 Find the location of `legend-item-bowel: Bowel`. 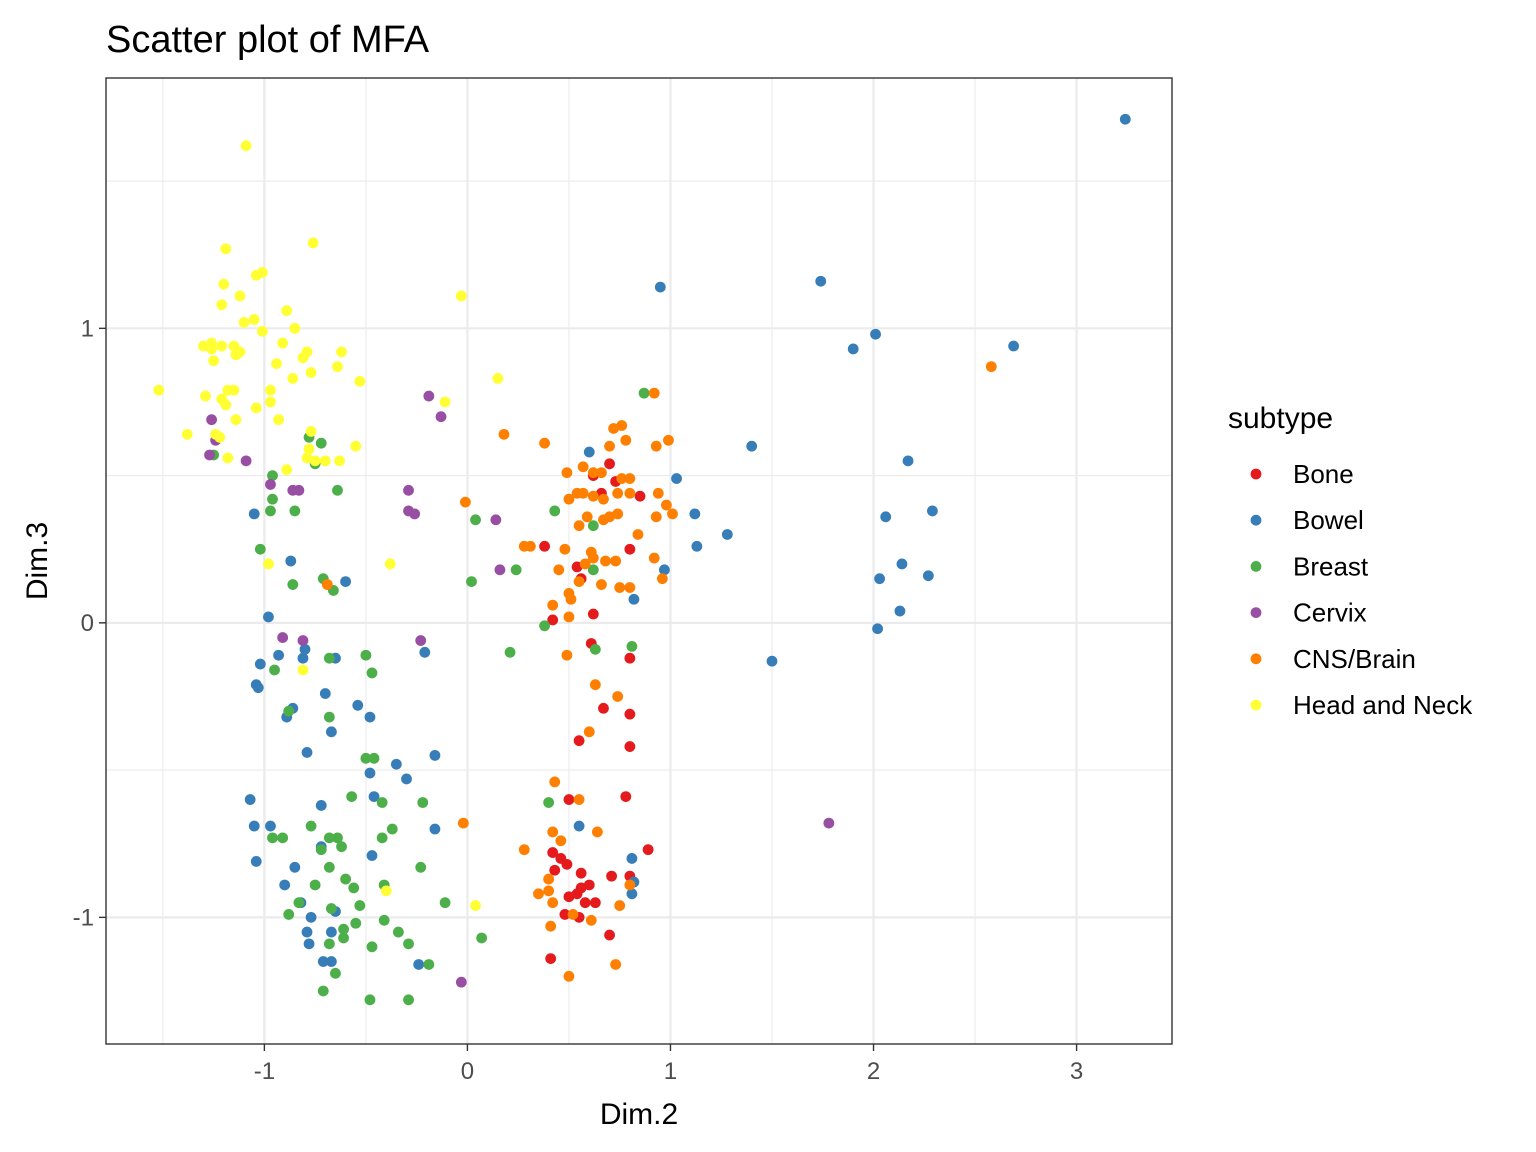

legend-item-bowel: Bowel is located at coordinates (1307, 520).